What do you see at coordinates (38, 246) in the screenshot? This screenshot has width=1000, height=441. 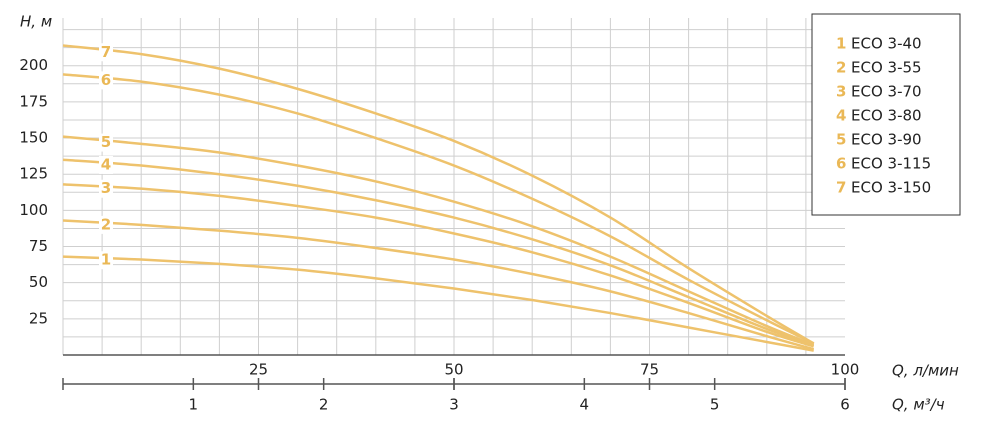 I see `y-tick-label: 75` at bounding box center [38, 246].